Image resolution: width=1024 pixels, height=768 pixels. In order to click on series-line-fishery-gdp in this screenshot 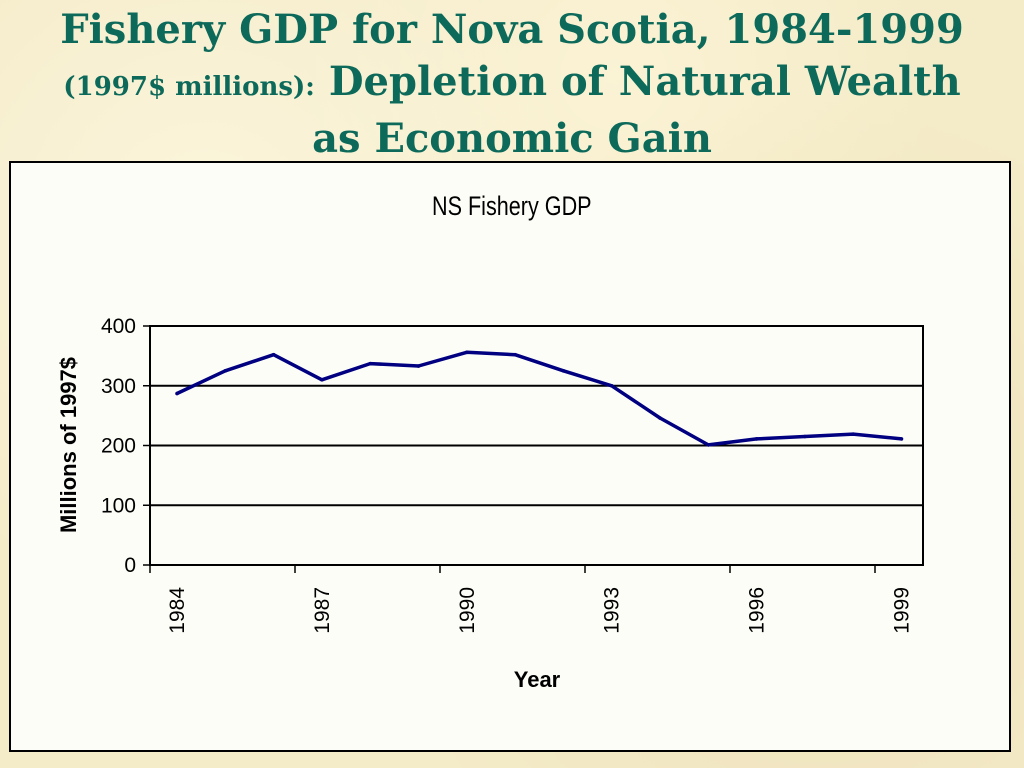, I will do `click(539, 398)`.